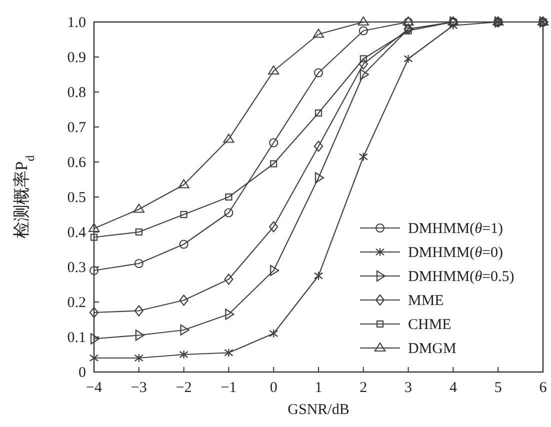 The height and width of the screenshot is (427, 551). I want to click on legend-label: DMHMM(θ=0.5), so click(461, 277).